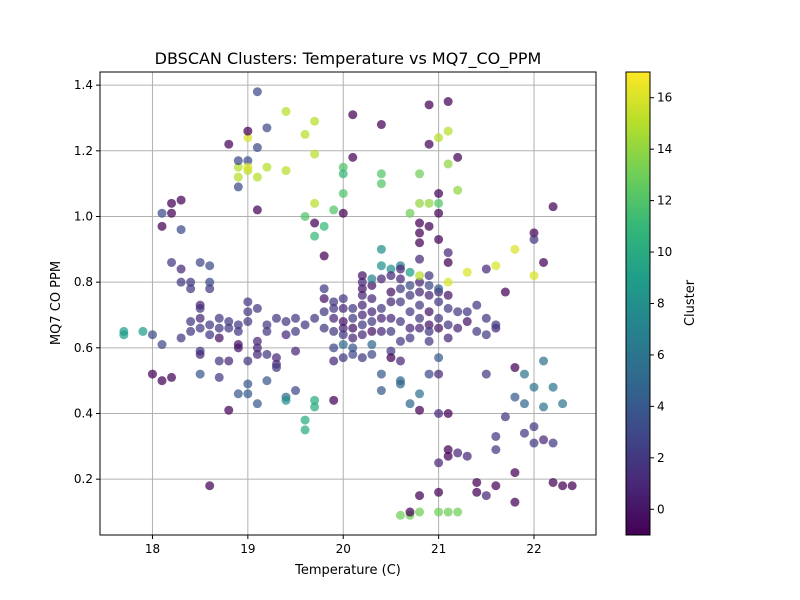  I want to click on y-tick-label: 1.4, so click(83, 85).